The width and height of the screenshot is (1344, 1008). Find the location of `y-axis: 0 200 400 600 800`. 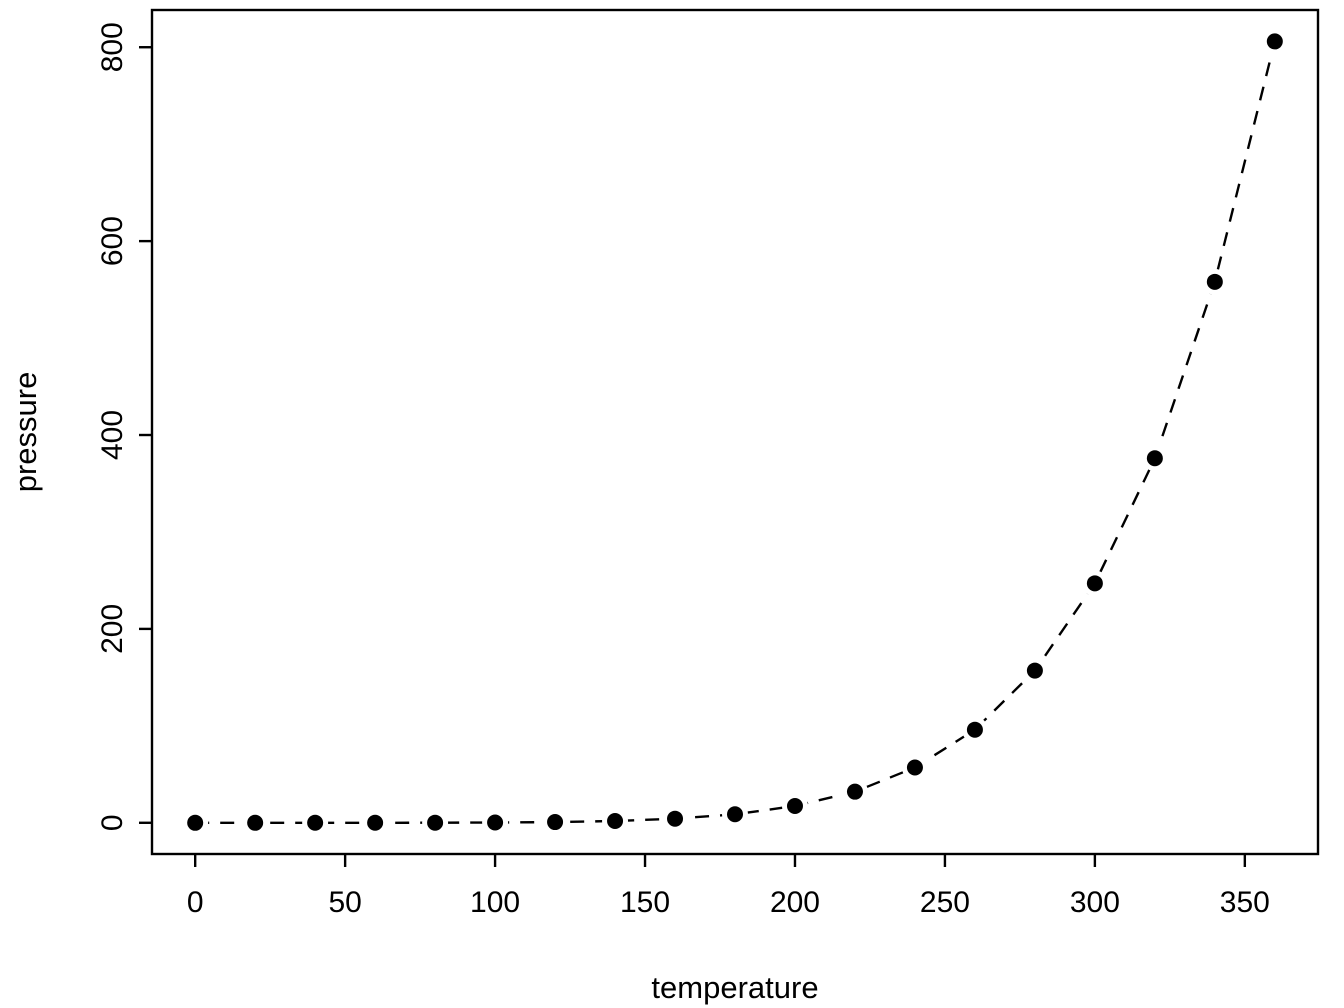

y-axis: 0 200 400 600 800 is located at coordinates (124, 426).